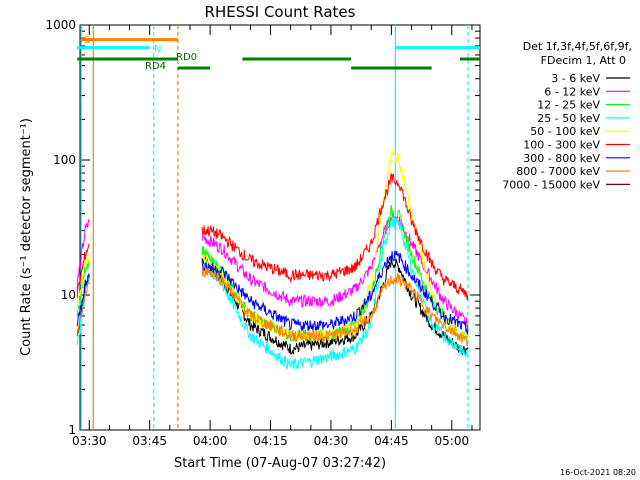 Image resolution: width=640 pixels, height=480 pixels. What do you see at coordinates (157, 49) in the screenshot?
I see `flag-label: N` at bounding box center [157, 49].